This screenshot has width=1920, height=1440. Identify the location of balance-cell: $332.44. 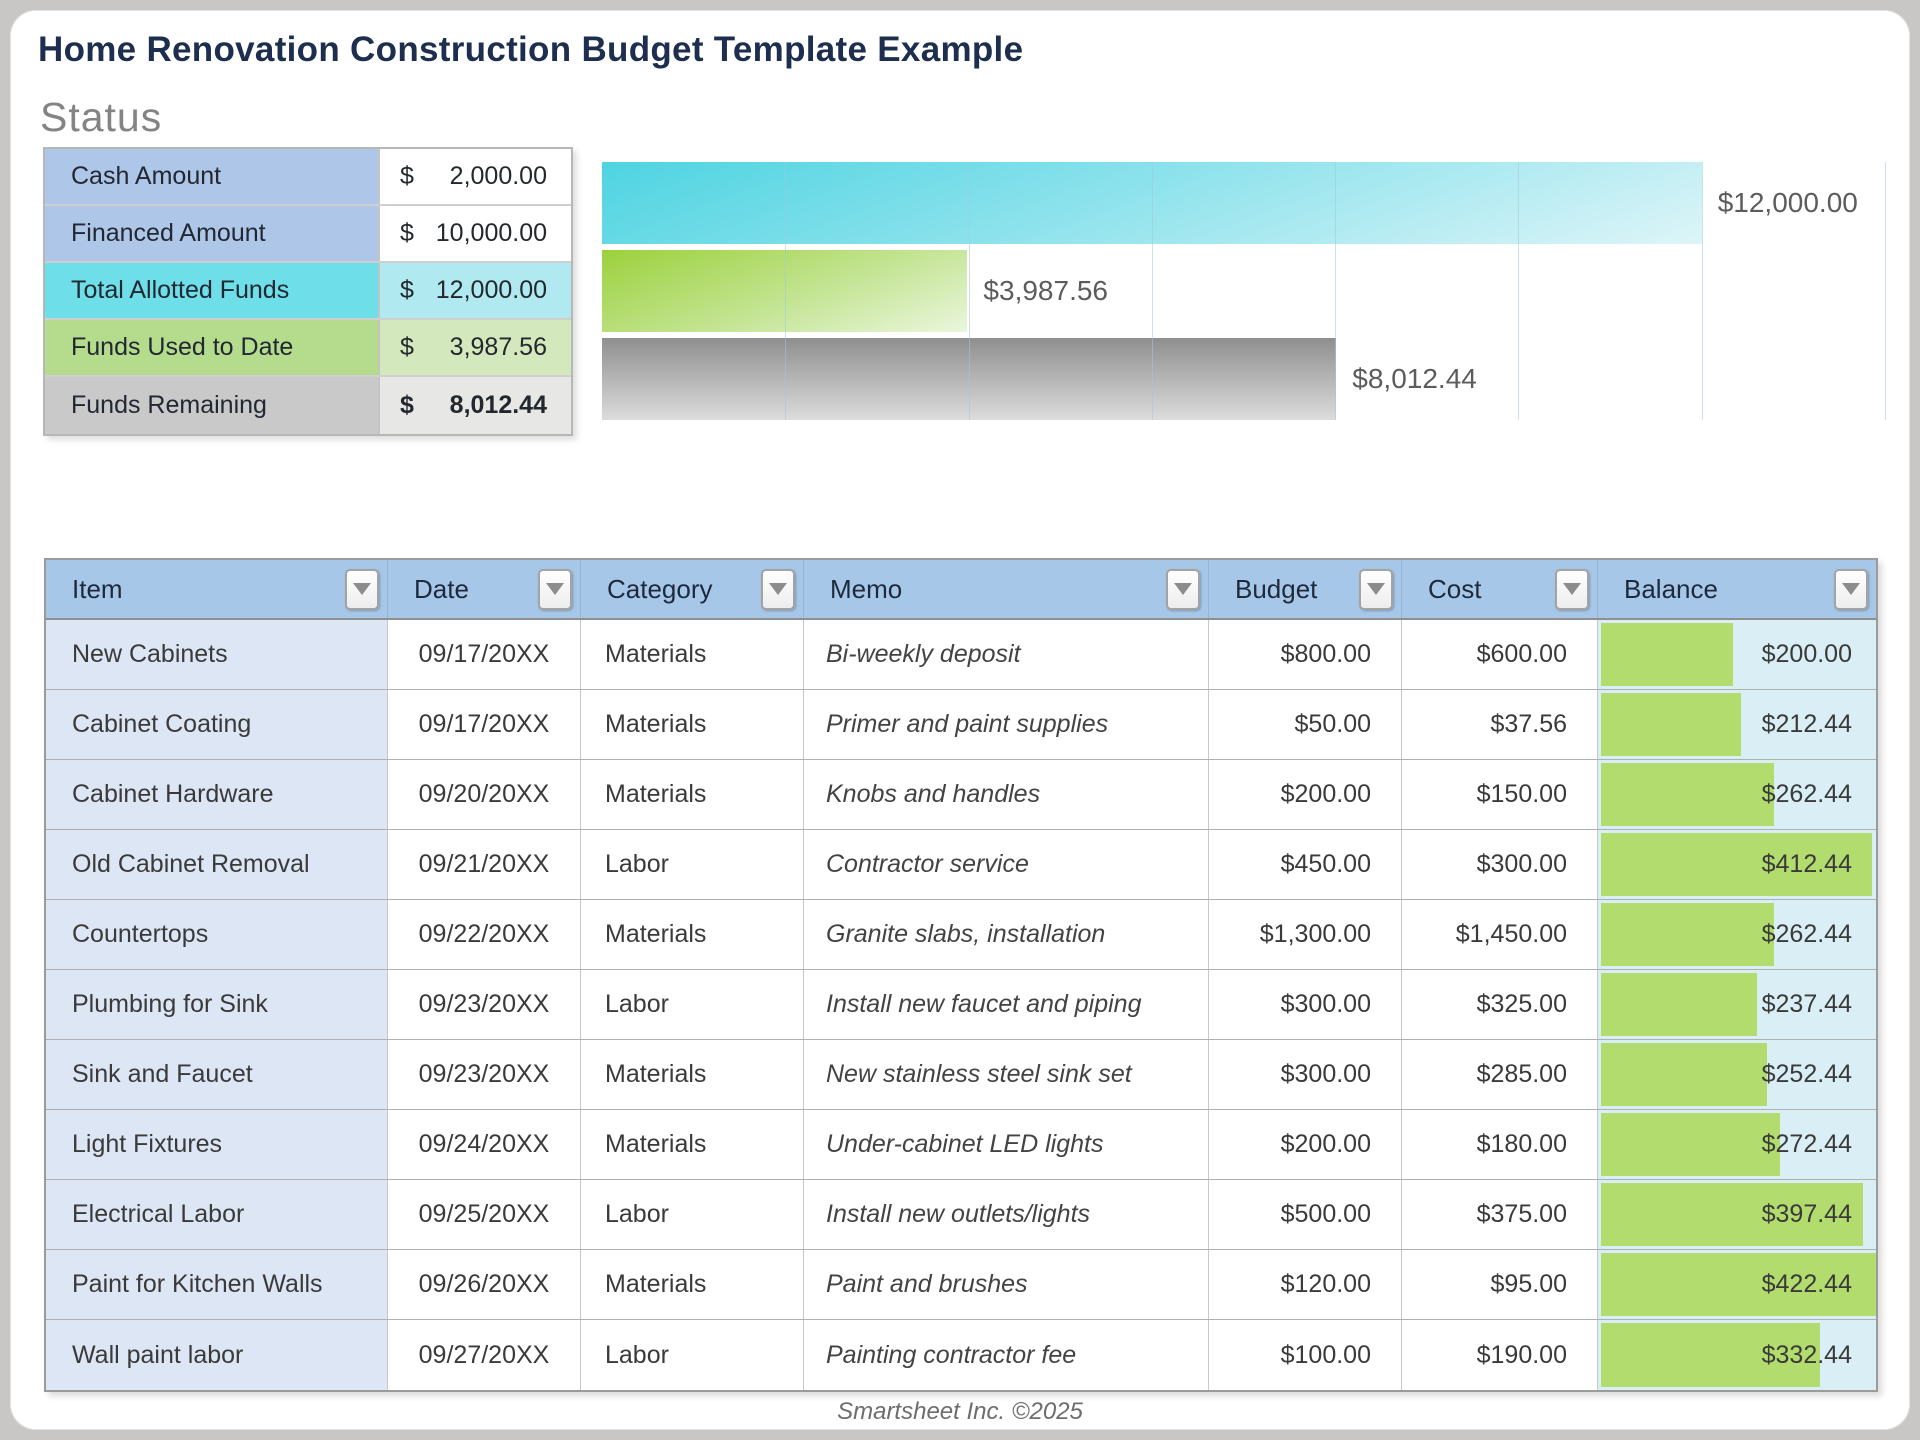
(1736, 1355).